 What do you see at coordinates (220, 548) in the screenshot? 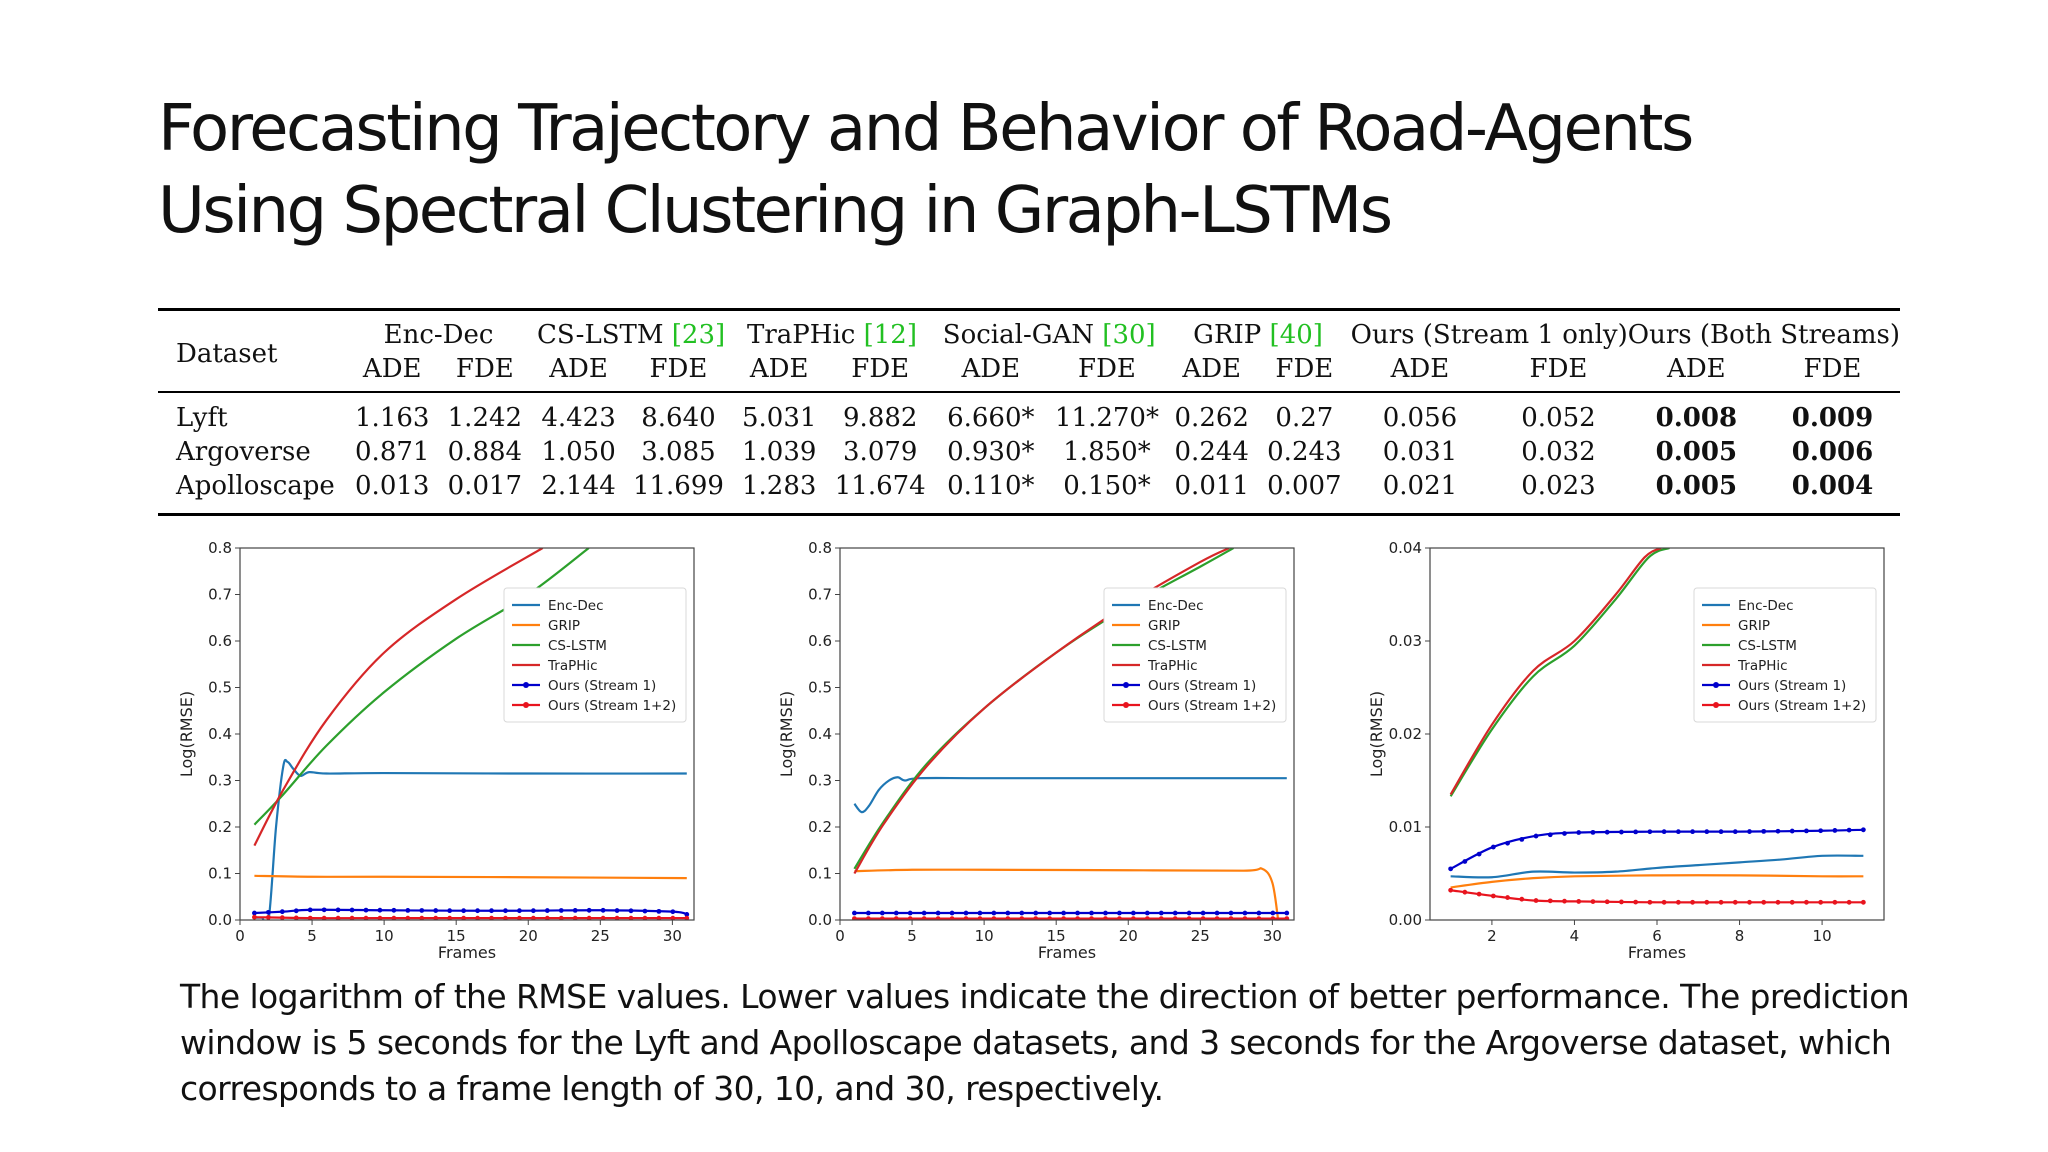
I see `y-tick-label: 0.8` at bounding box center [220, 548].